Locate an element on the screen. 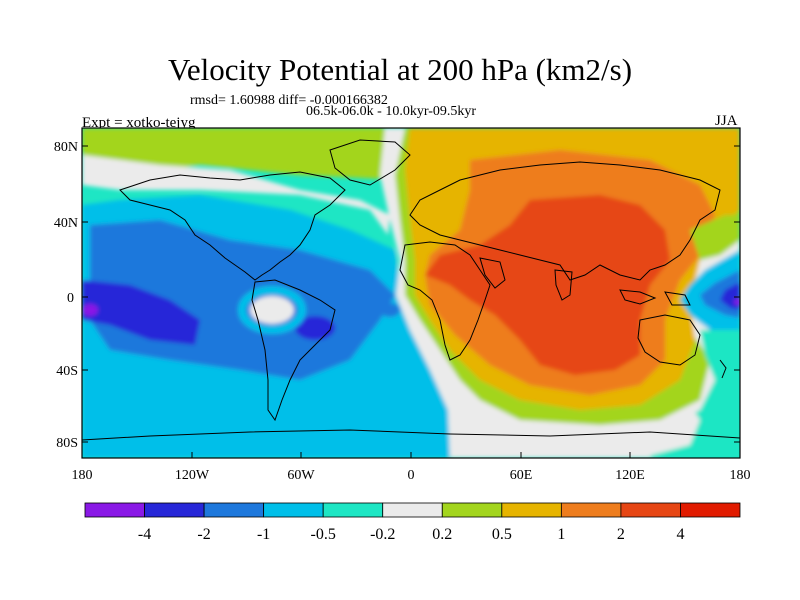  lon-tick-label: 120W is located at coordinates (192, 475).